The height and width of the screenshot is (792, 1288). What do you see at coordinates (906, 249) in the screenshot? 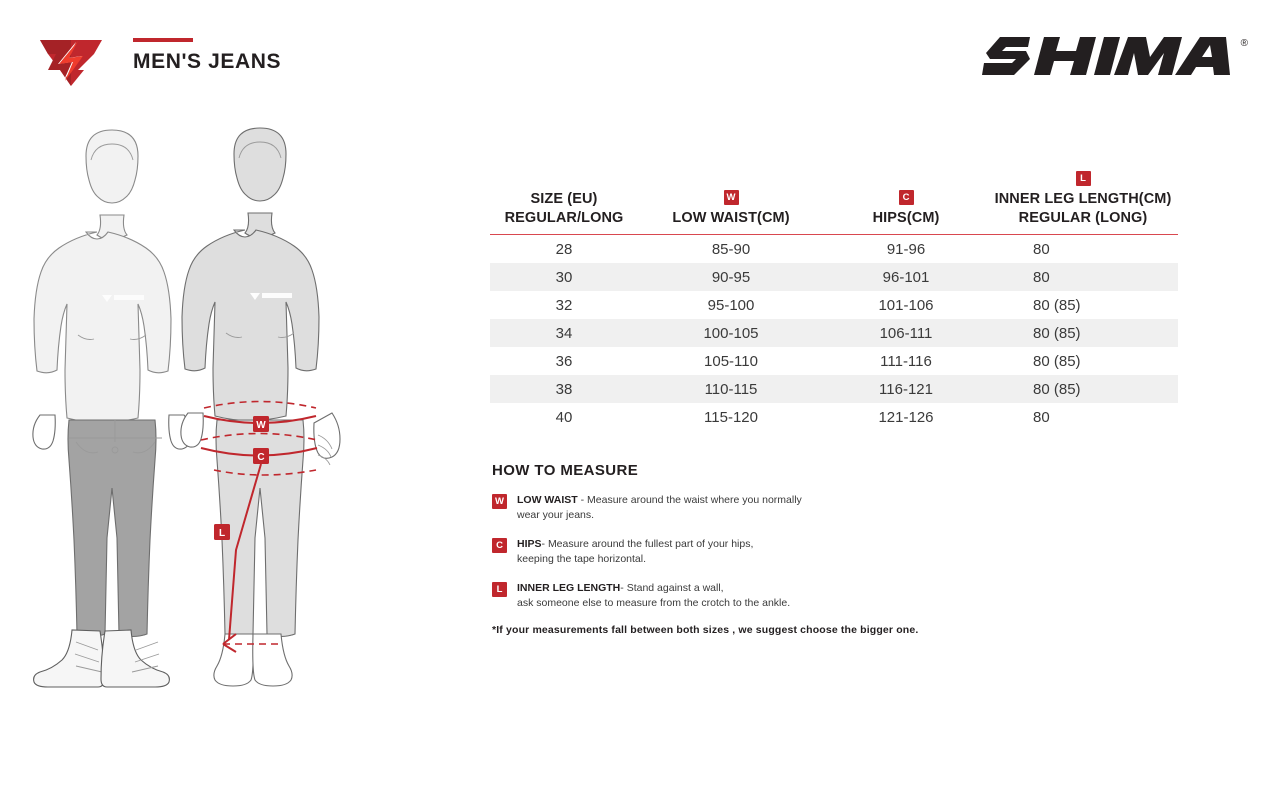
I see `cell-hips: 91-96` at bounding box center [906, 249].